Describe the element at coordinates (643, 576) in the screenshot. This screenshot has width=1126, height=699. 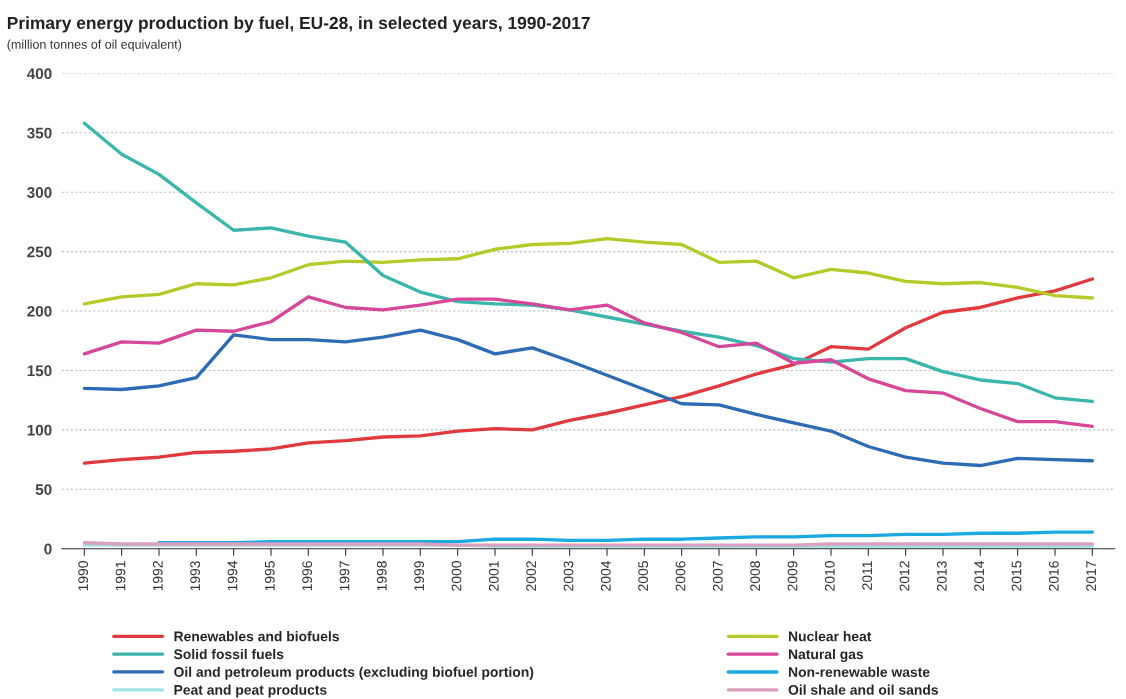
I see `x-tick-label: 2005` at that location.